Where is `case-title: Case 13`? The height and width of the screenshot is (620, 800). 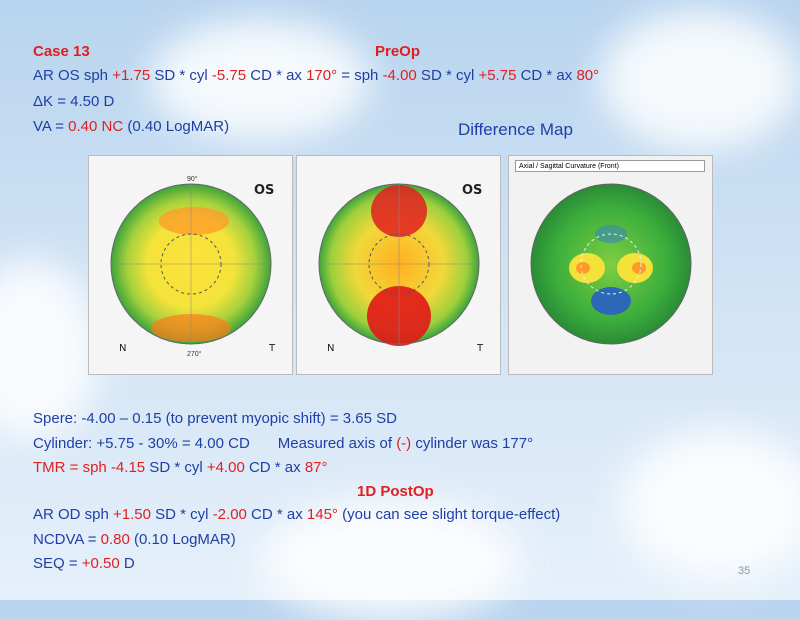 case-title: Case 13 is located at coordinates (61, 51).